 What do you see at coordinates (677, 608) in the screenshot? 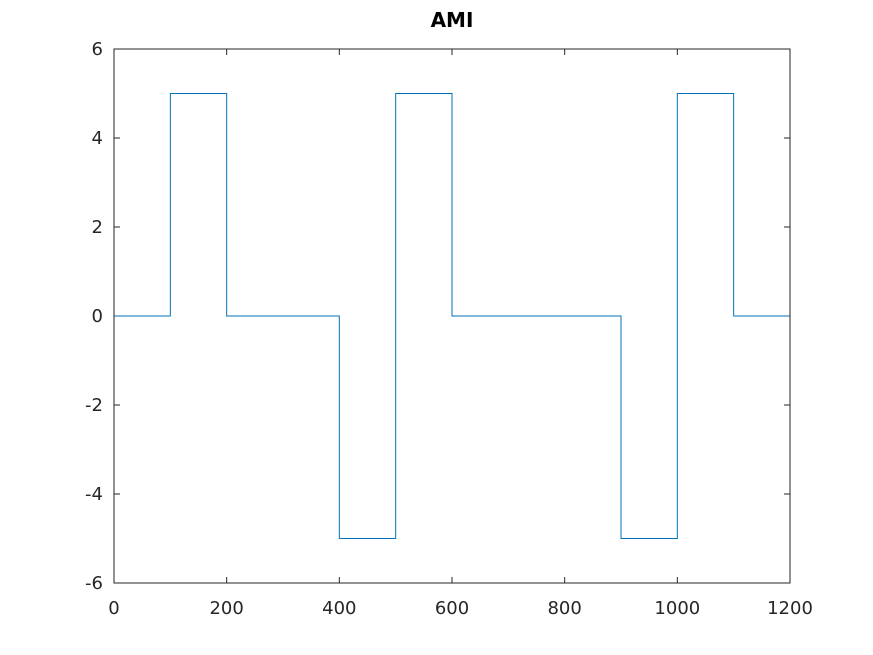
I see `x-tick-label: 1000` at bounding box center [677, 608].